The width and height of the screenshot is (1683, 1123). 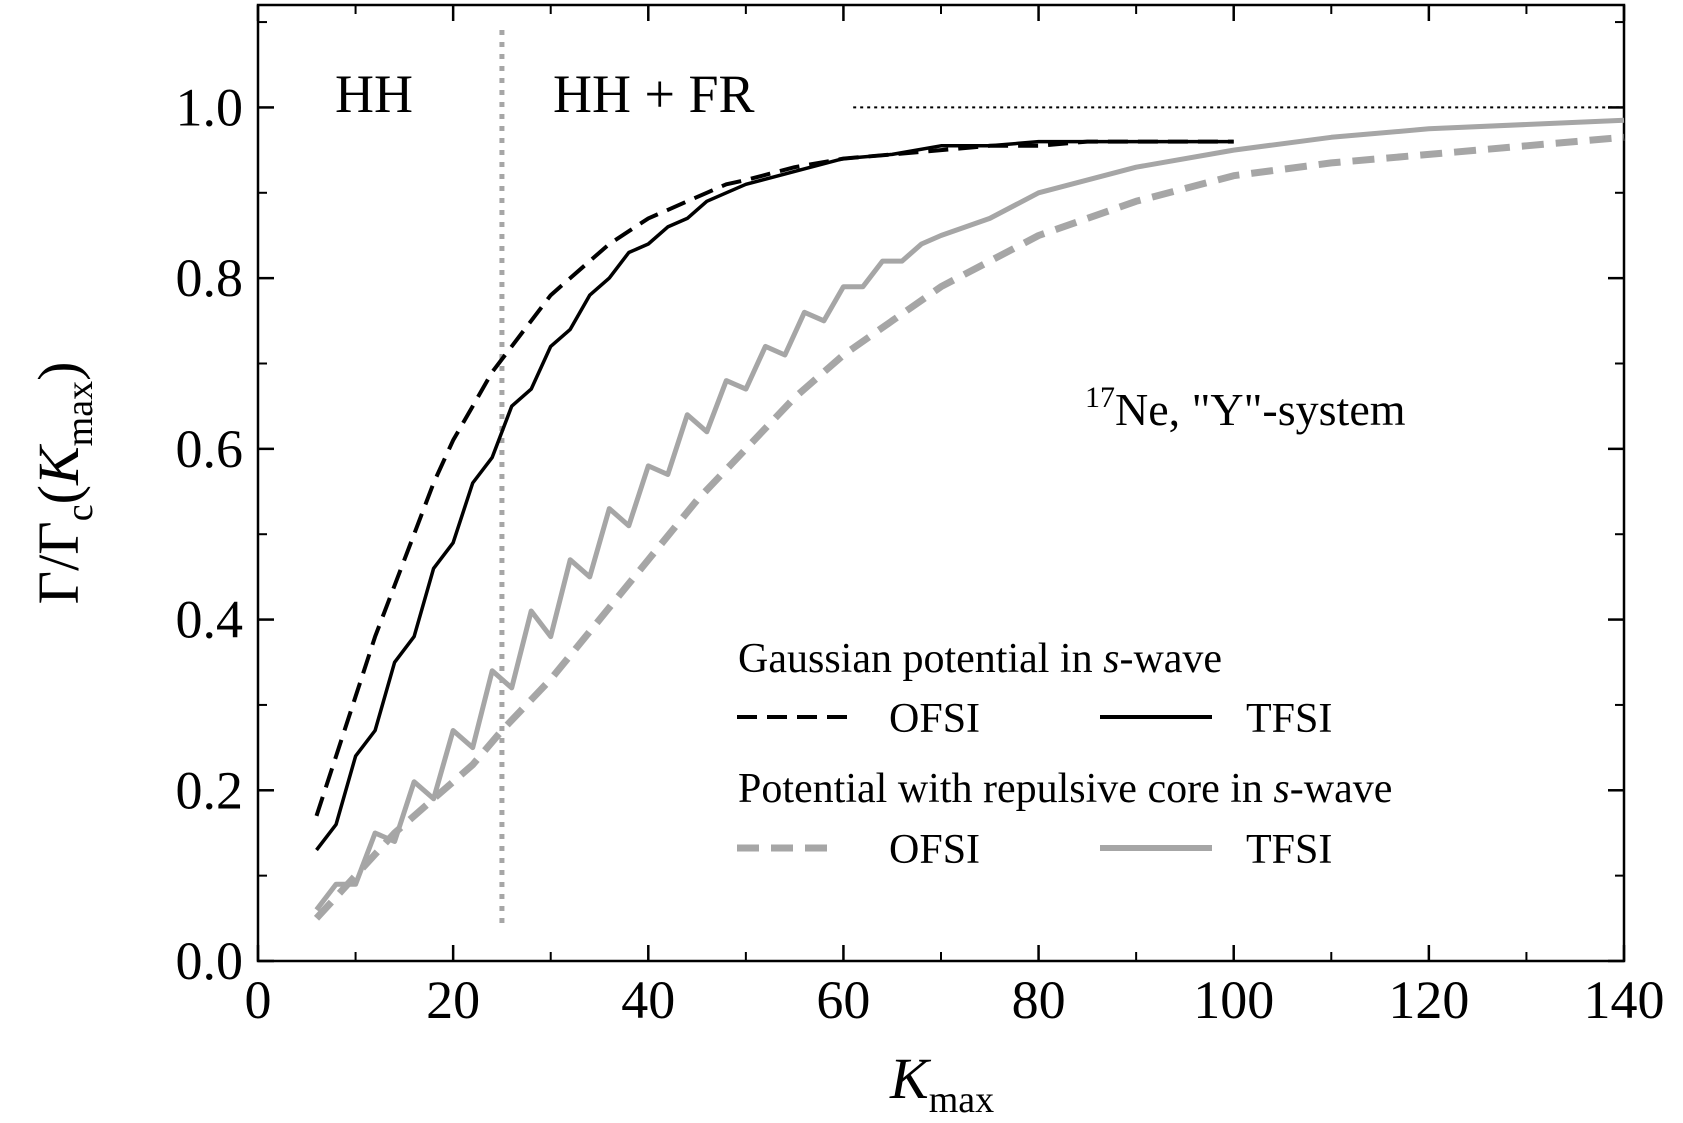 What do you see at coordinates (1260, 409) in the screenshot?
I see `system-label-text: Ne, "Y"-system` at bounding box center [1260, 409].